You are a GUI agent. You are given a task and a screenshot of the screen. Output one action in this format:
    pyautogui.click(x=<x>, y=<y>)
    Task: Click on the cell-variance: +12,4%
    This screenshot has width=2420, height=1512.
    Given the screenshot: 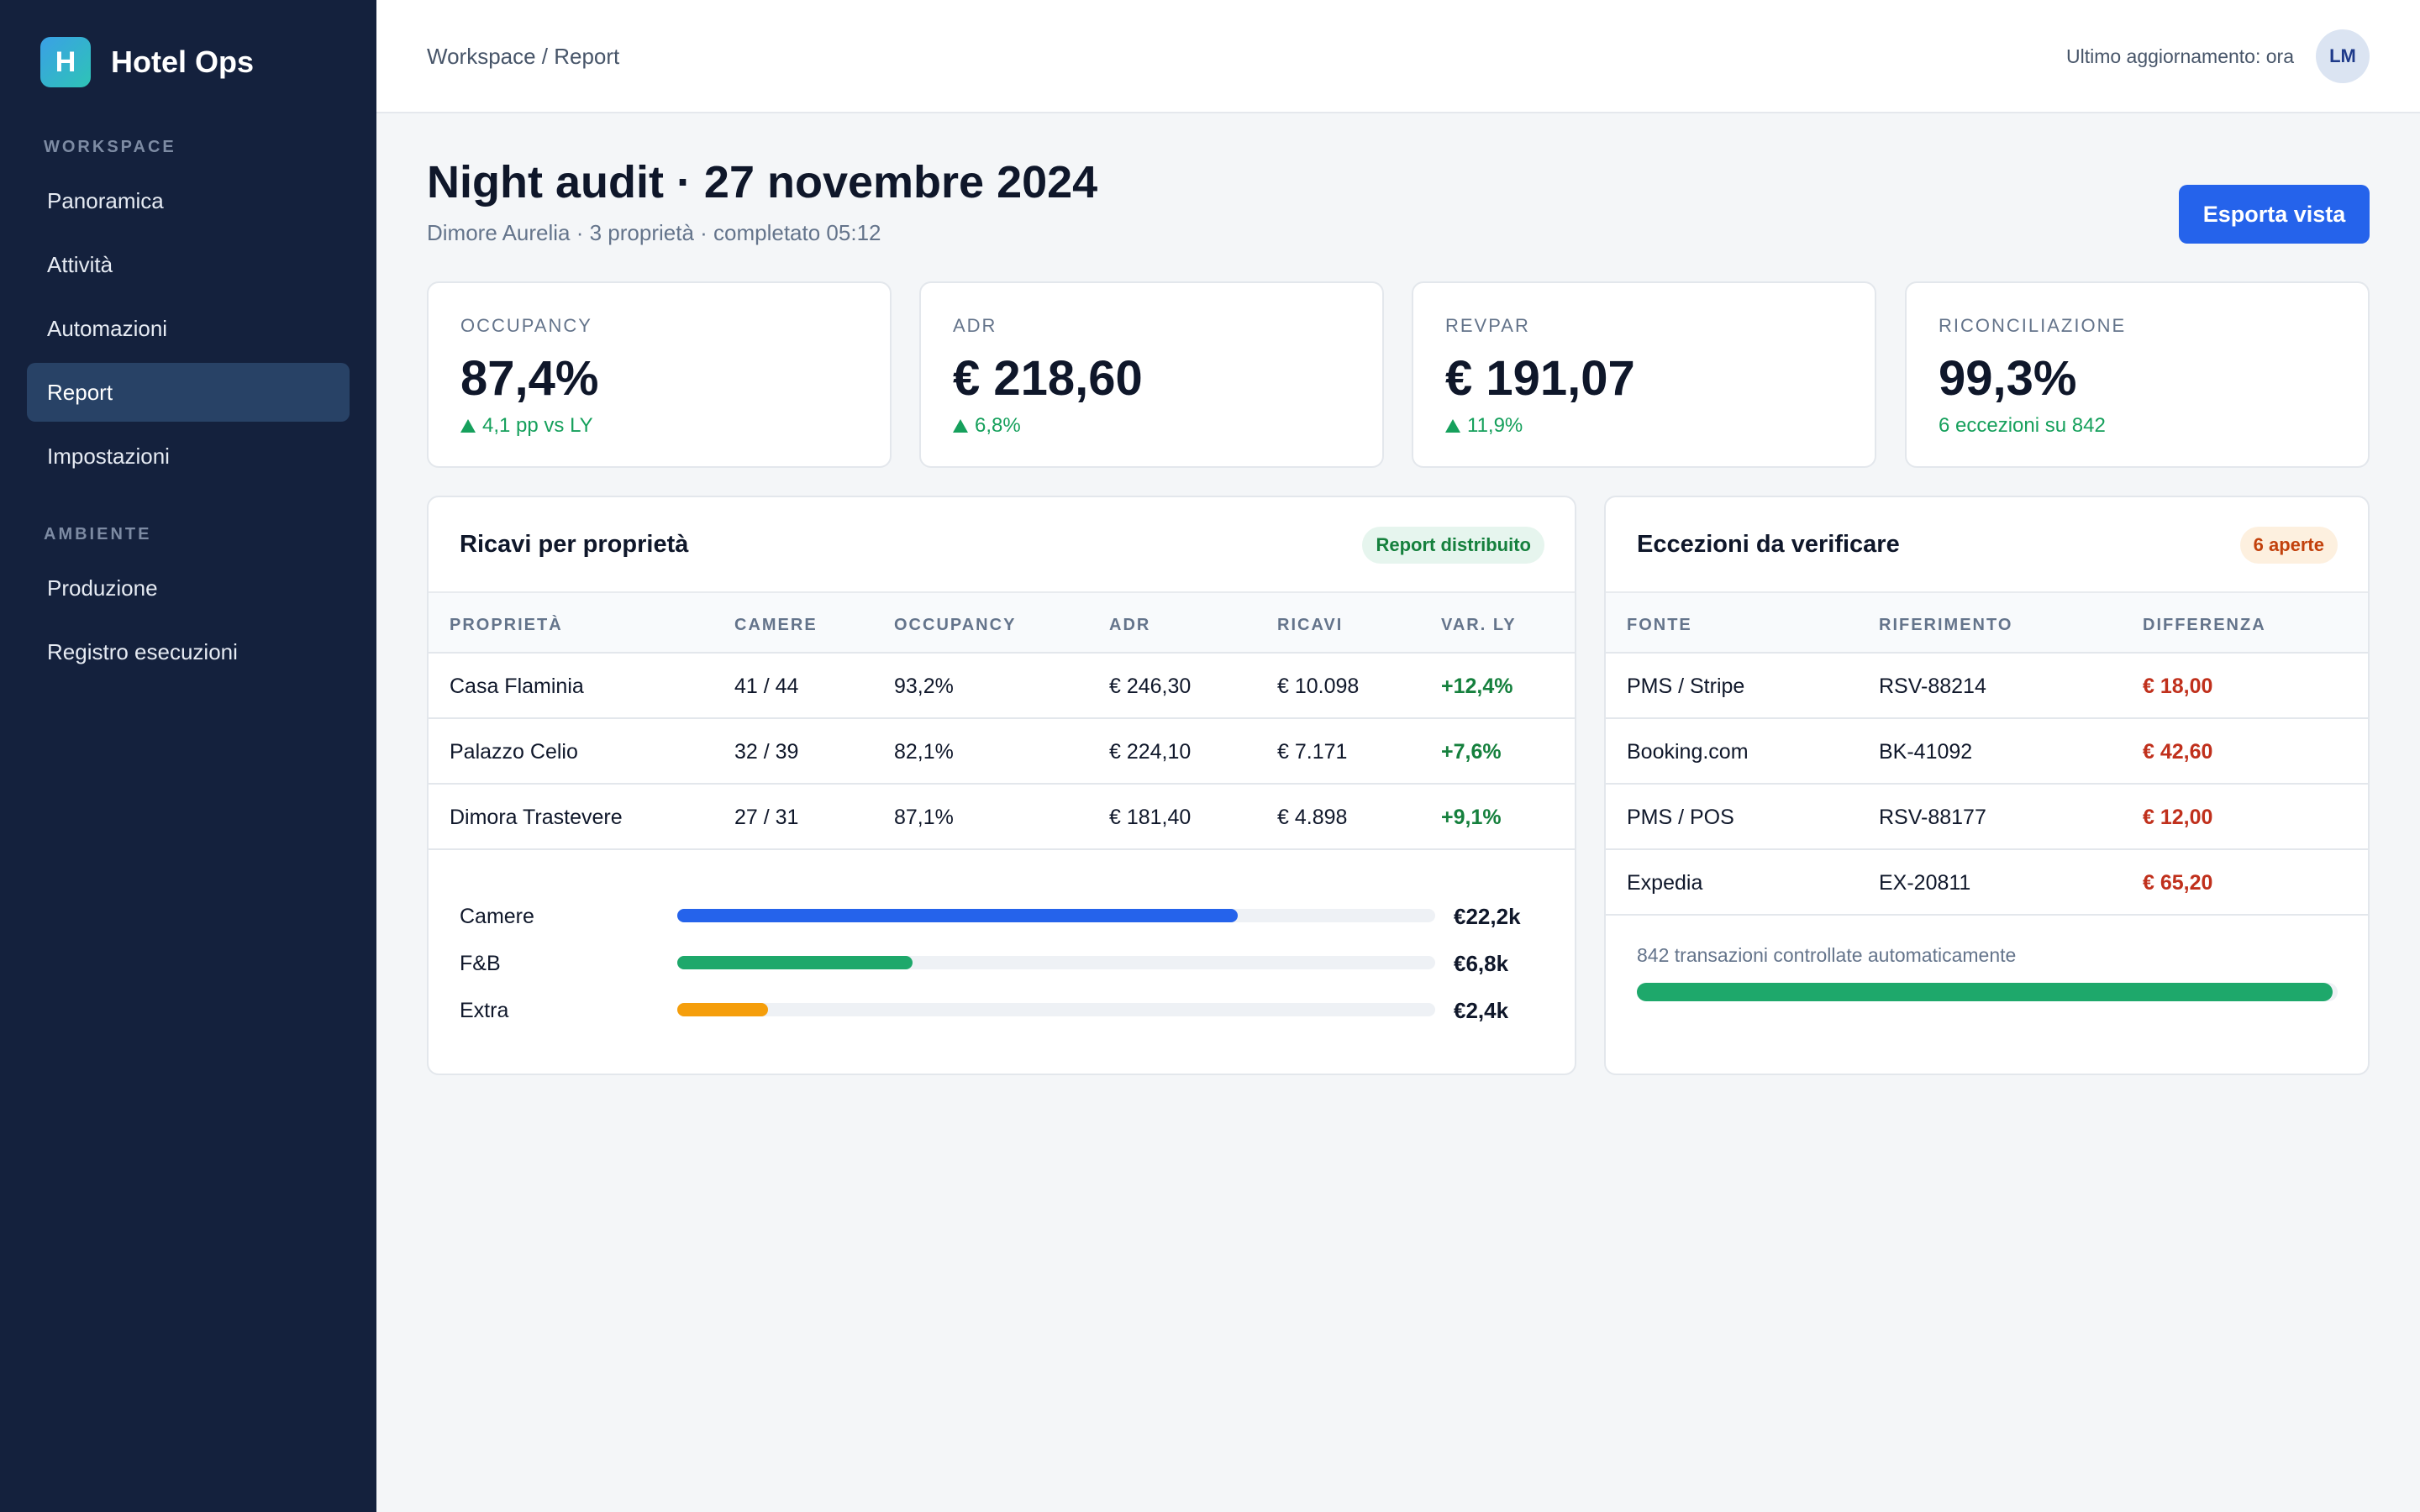 What is the action you would take?
    pyautogui.click(x=1477, y=686)
    